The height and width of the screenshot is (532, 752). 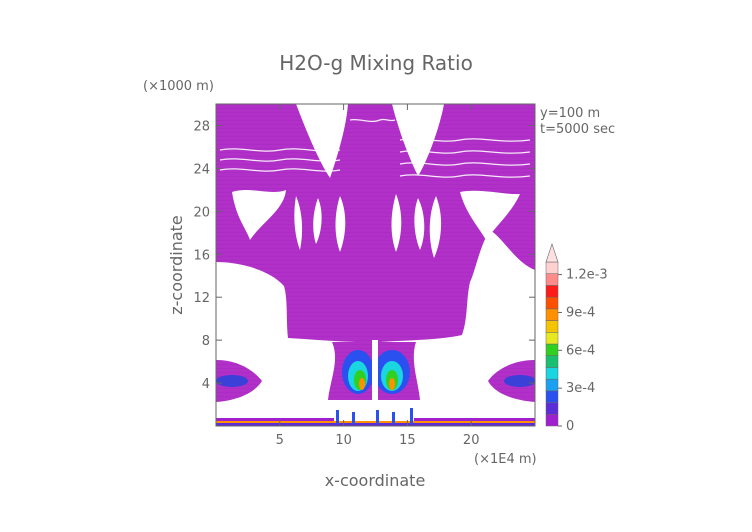 What do you see at coordinates (580, 350) in the screenshot?
I see `colorbar-tick-label: 6e-4` at bounding box center [580, 350].